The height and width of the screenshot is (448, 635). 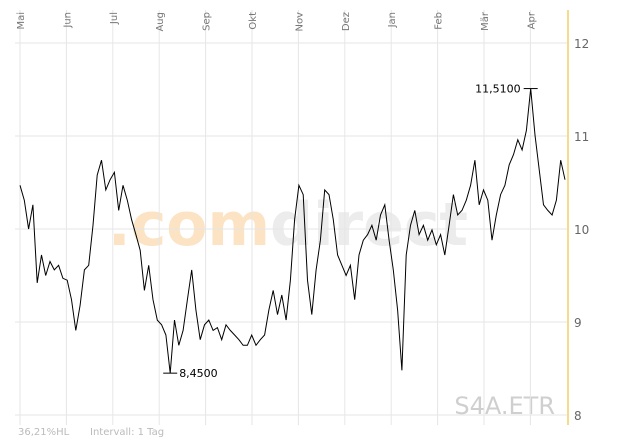 I want to click on annotation-label: 8,4500, so click(x=198, y=373).